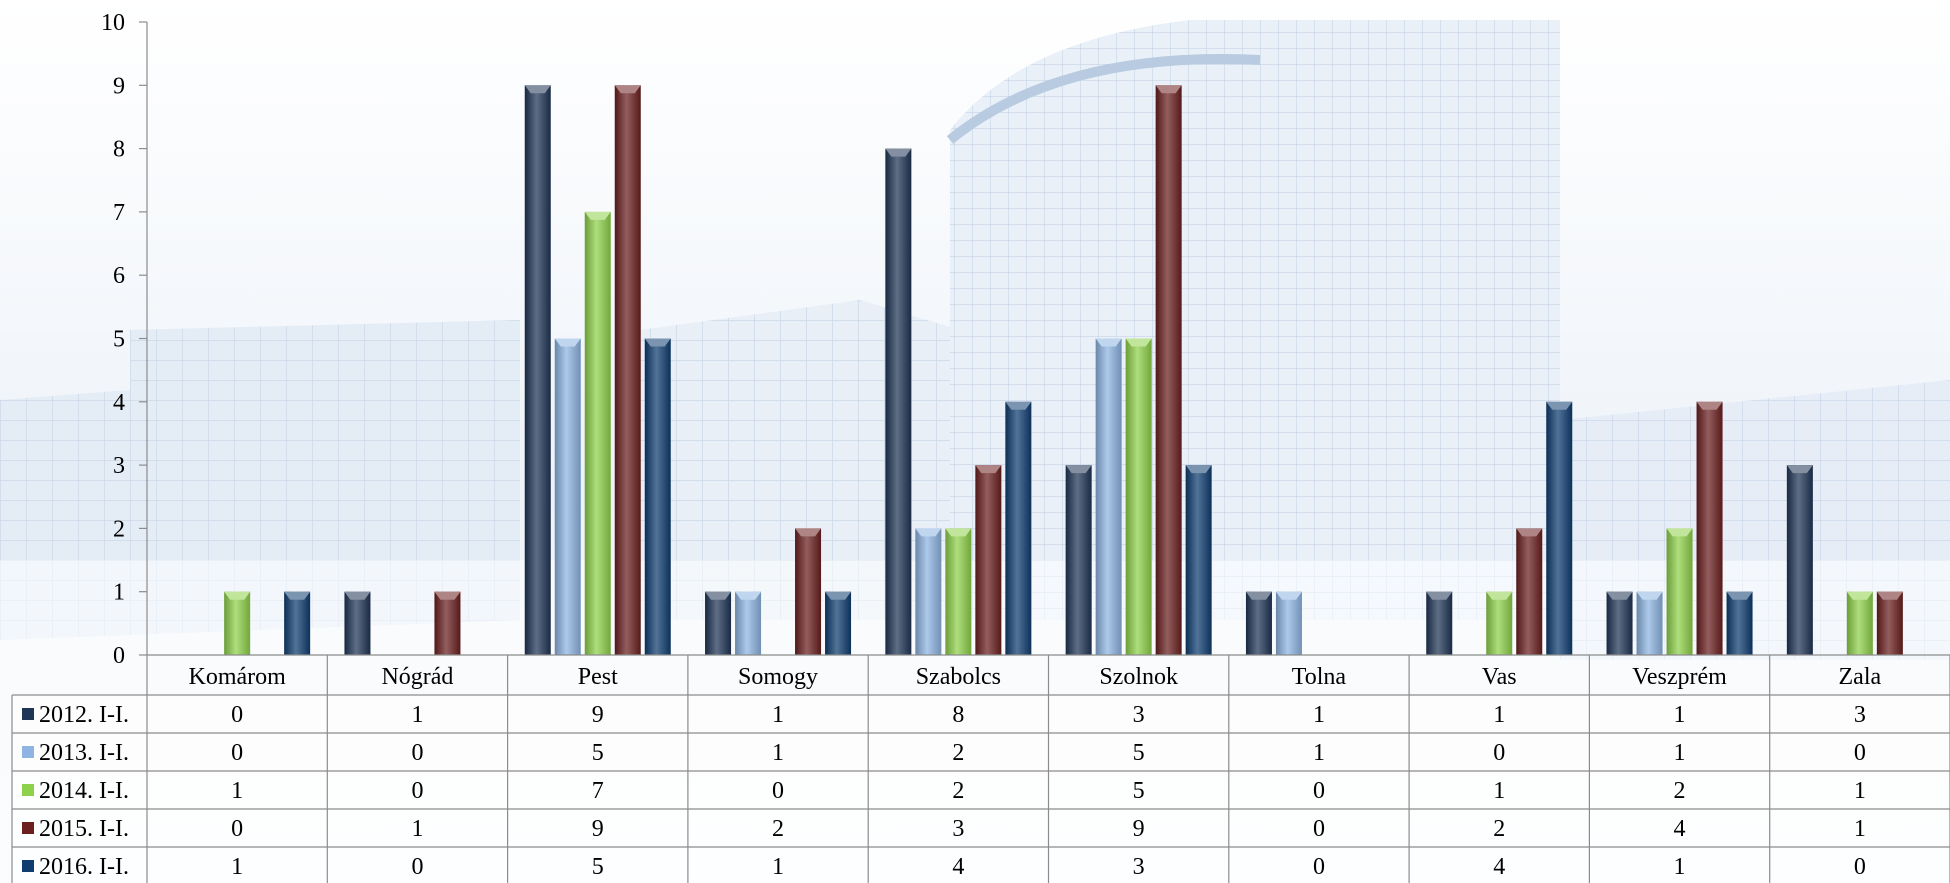 The image size is (1950, 883). What do you see at coordinates (1139, 829) in the screenshot?
I see `table-cell: 9` at bounding box center [1139, 829].